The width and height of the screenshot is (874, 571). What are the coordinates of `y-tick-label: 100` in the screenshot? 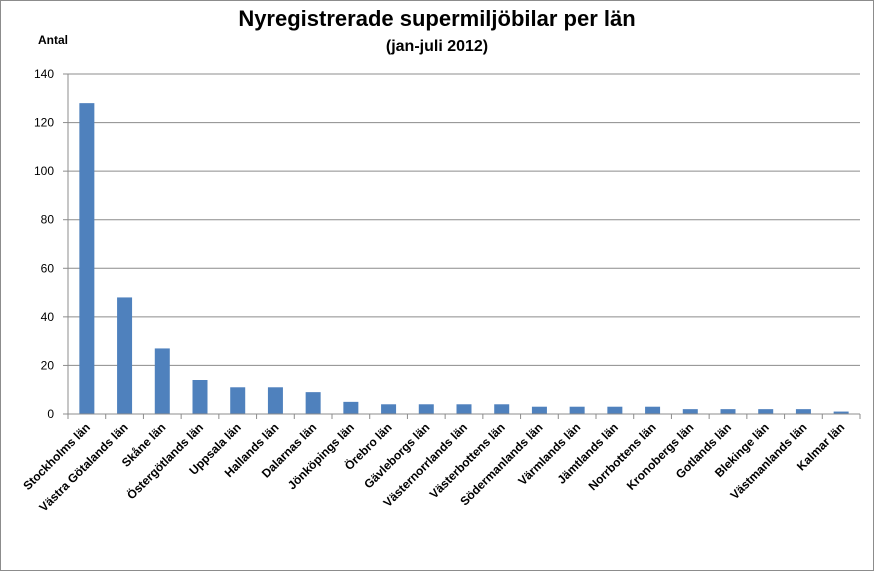 It's located at (44, 171).